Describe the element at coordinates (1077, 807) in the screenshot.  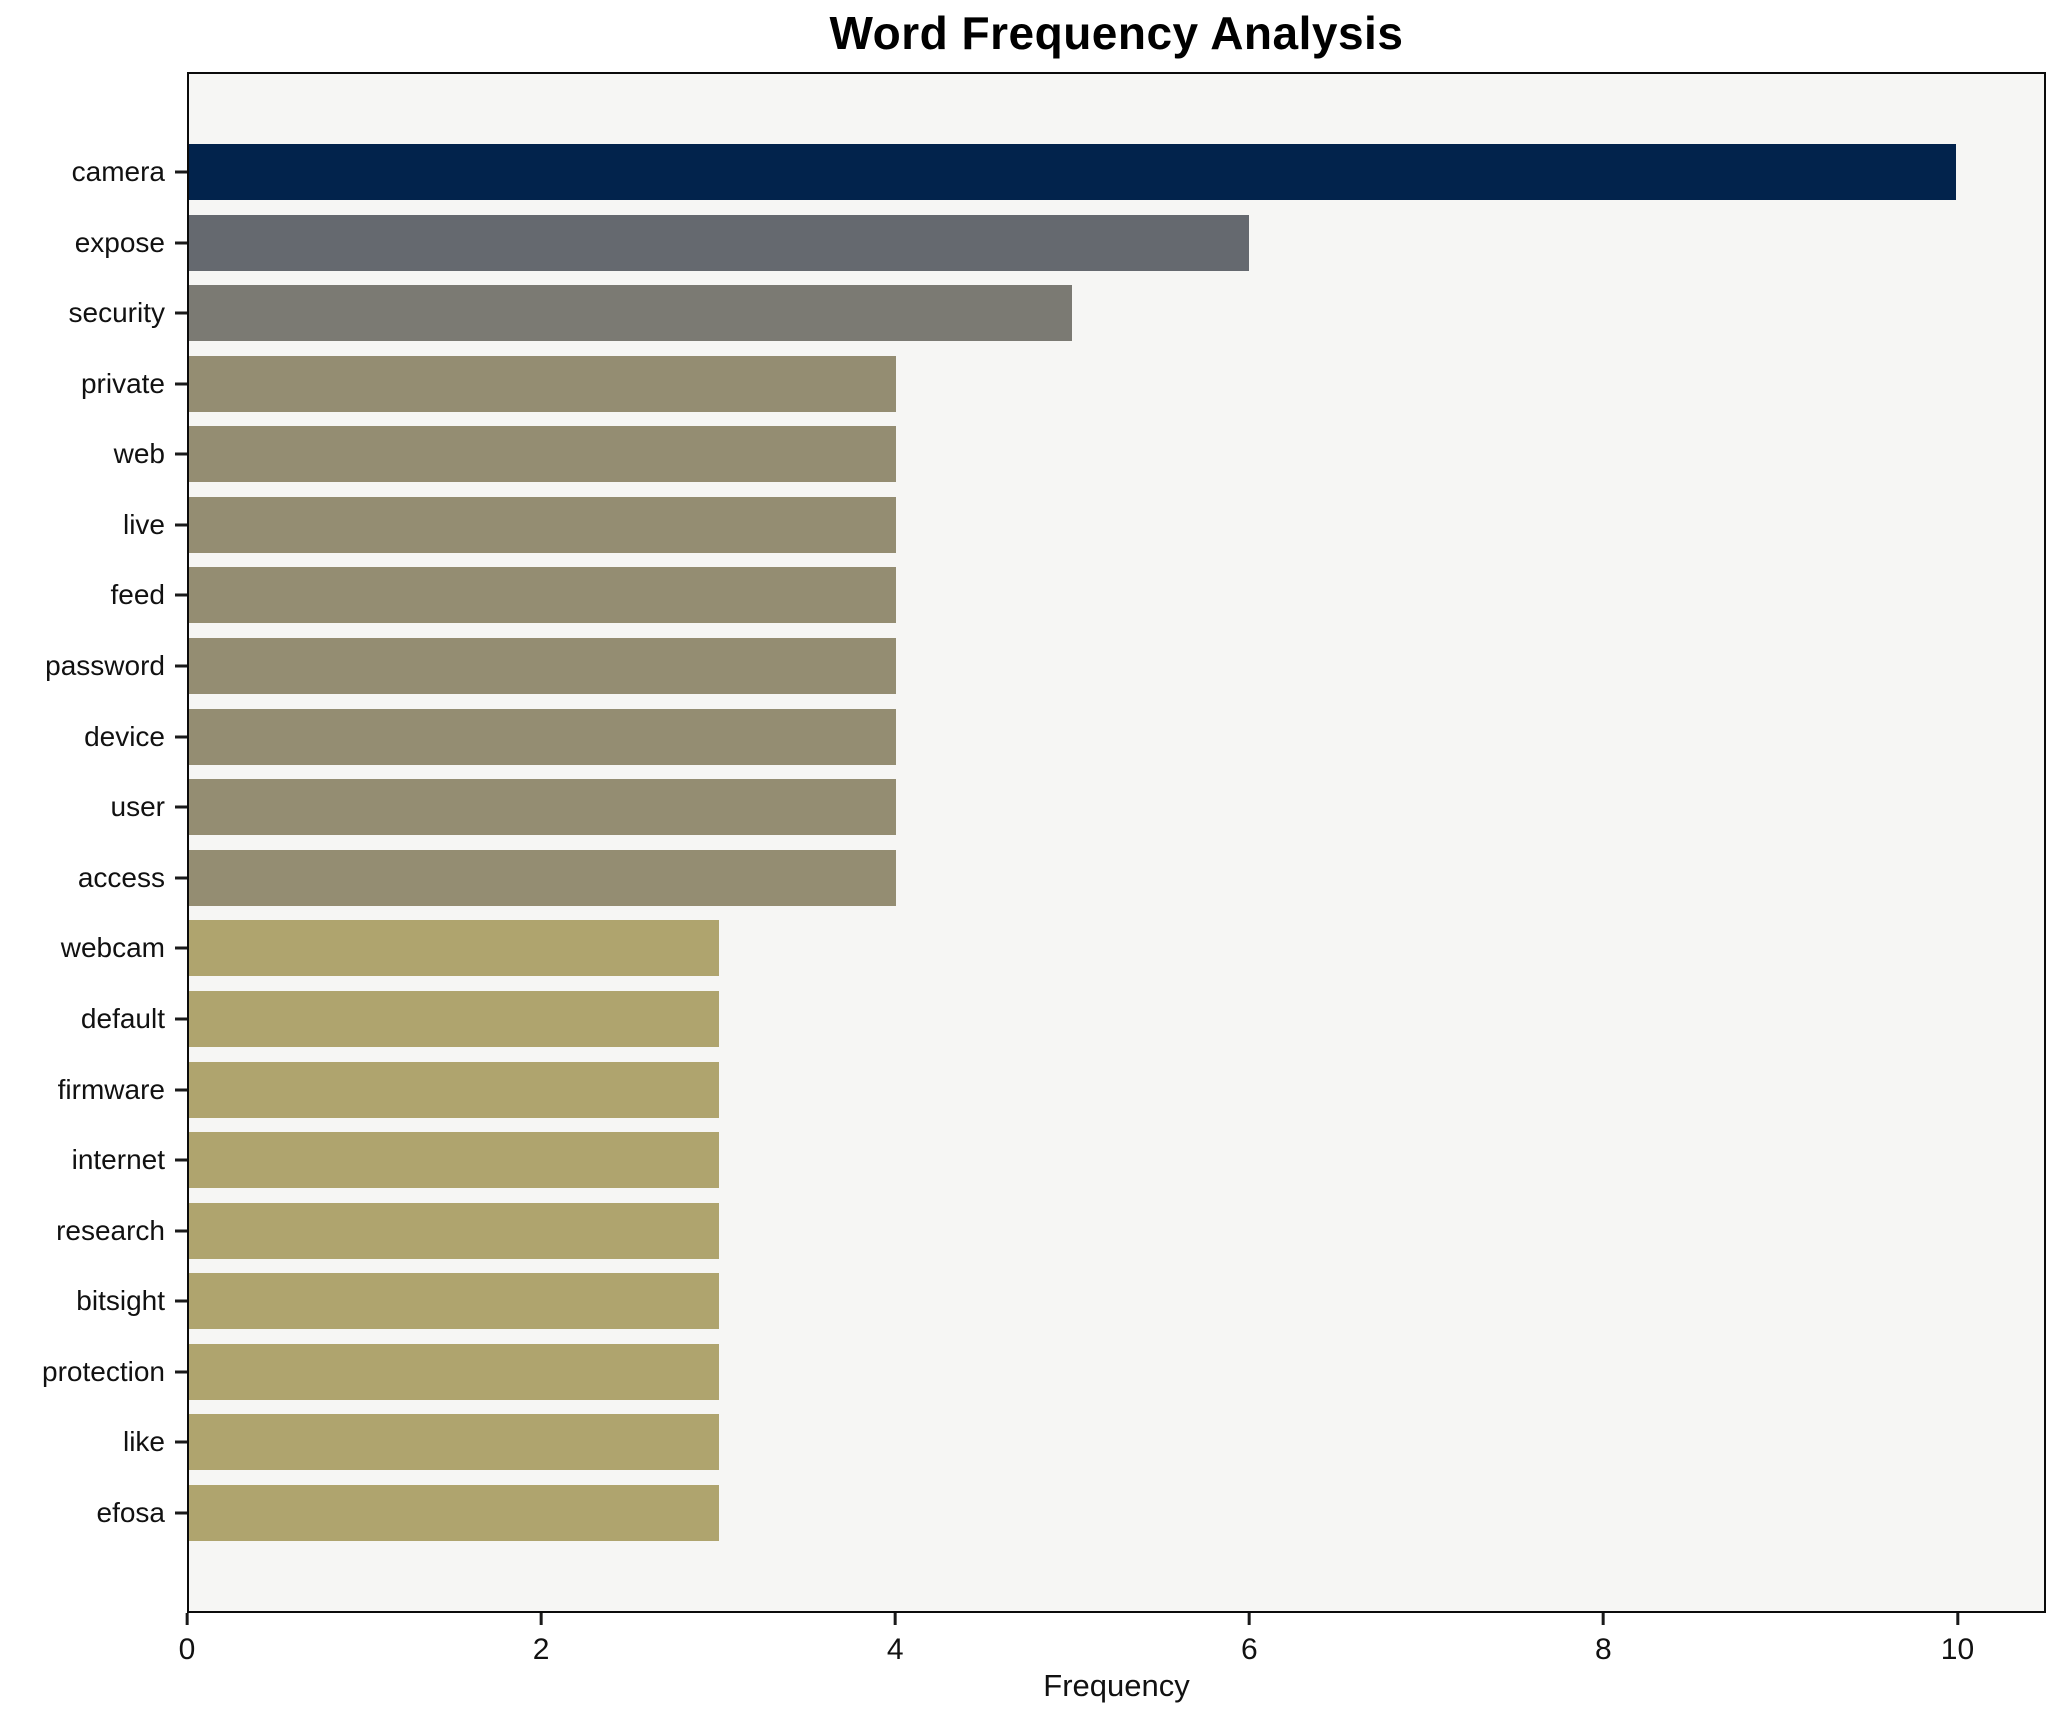
I see `bar-row: user` at that location.